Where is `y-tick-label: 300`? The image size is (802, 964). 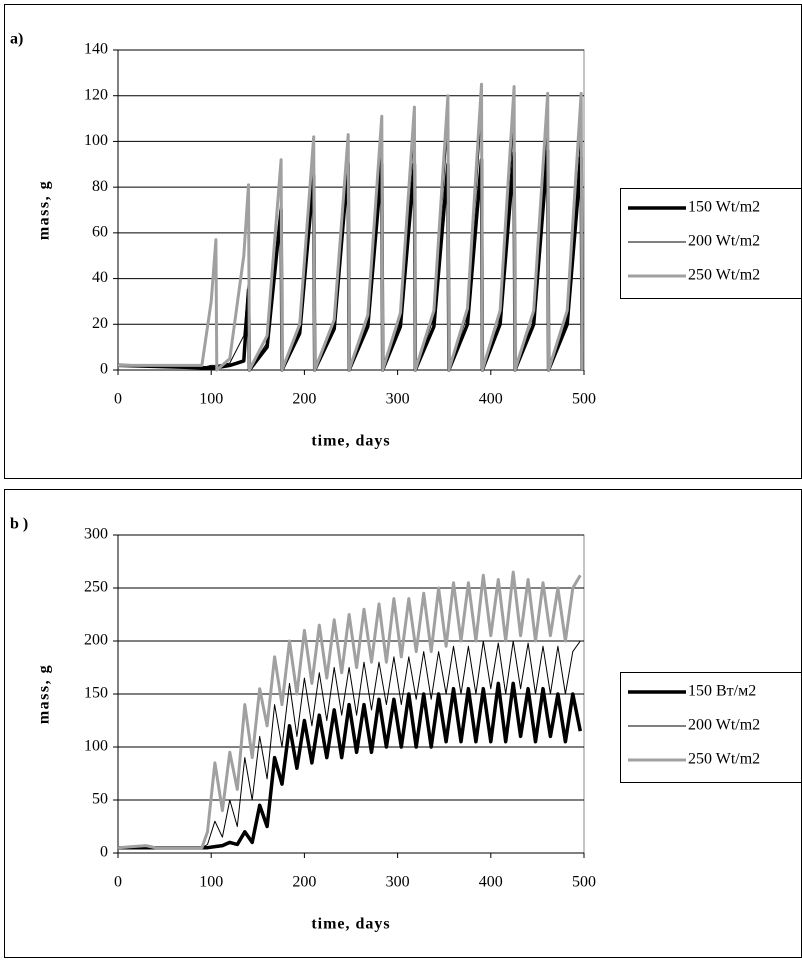 y-tick-label: 300 is located at coordinates (96, 534).